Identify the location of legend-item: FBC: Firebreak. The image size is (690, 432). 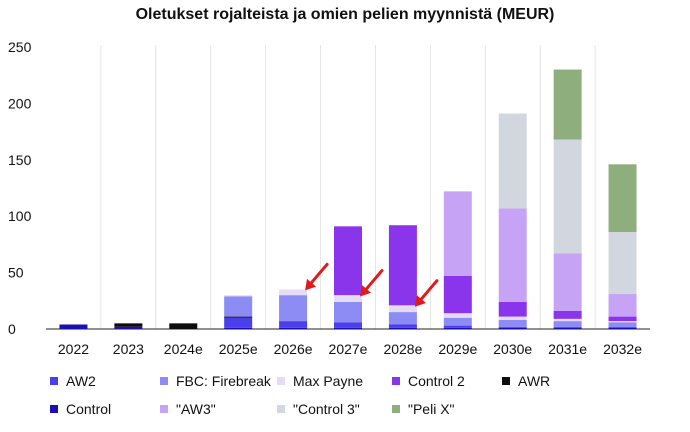
(215, 381).